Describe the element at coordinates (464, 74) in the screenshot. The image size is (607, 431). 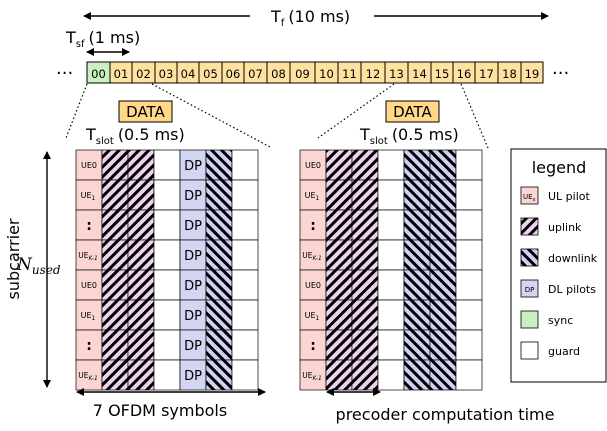
I see `subframe-label: 16` at that location.